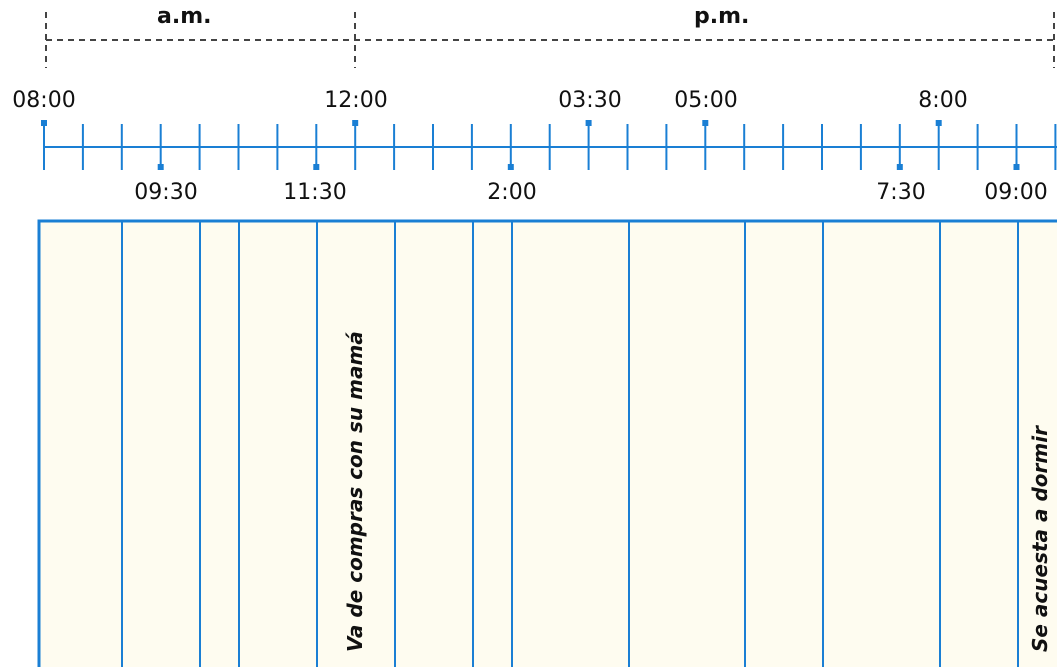  What do you see at coordinates (166, 192) in the screenshot?
I see `time-label-bottom-0930: 09:30` at bounding box center [166, 192].